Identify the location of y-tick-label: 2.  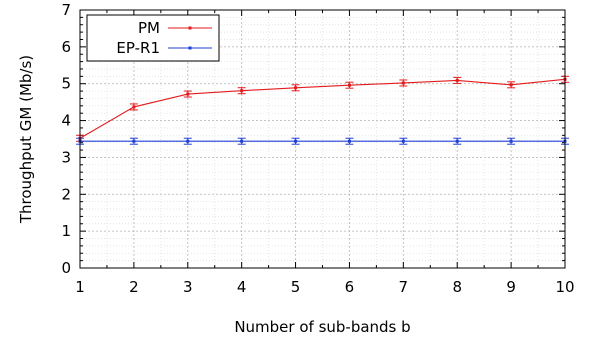
(66, 194).